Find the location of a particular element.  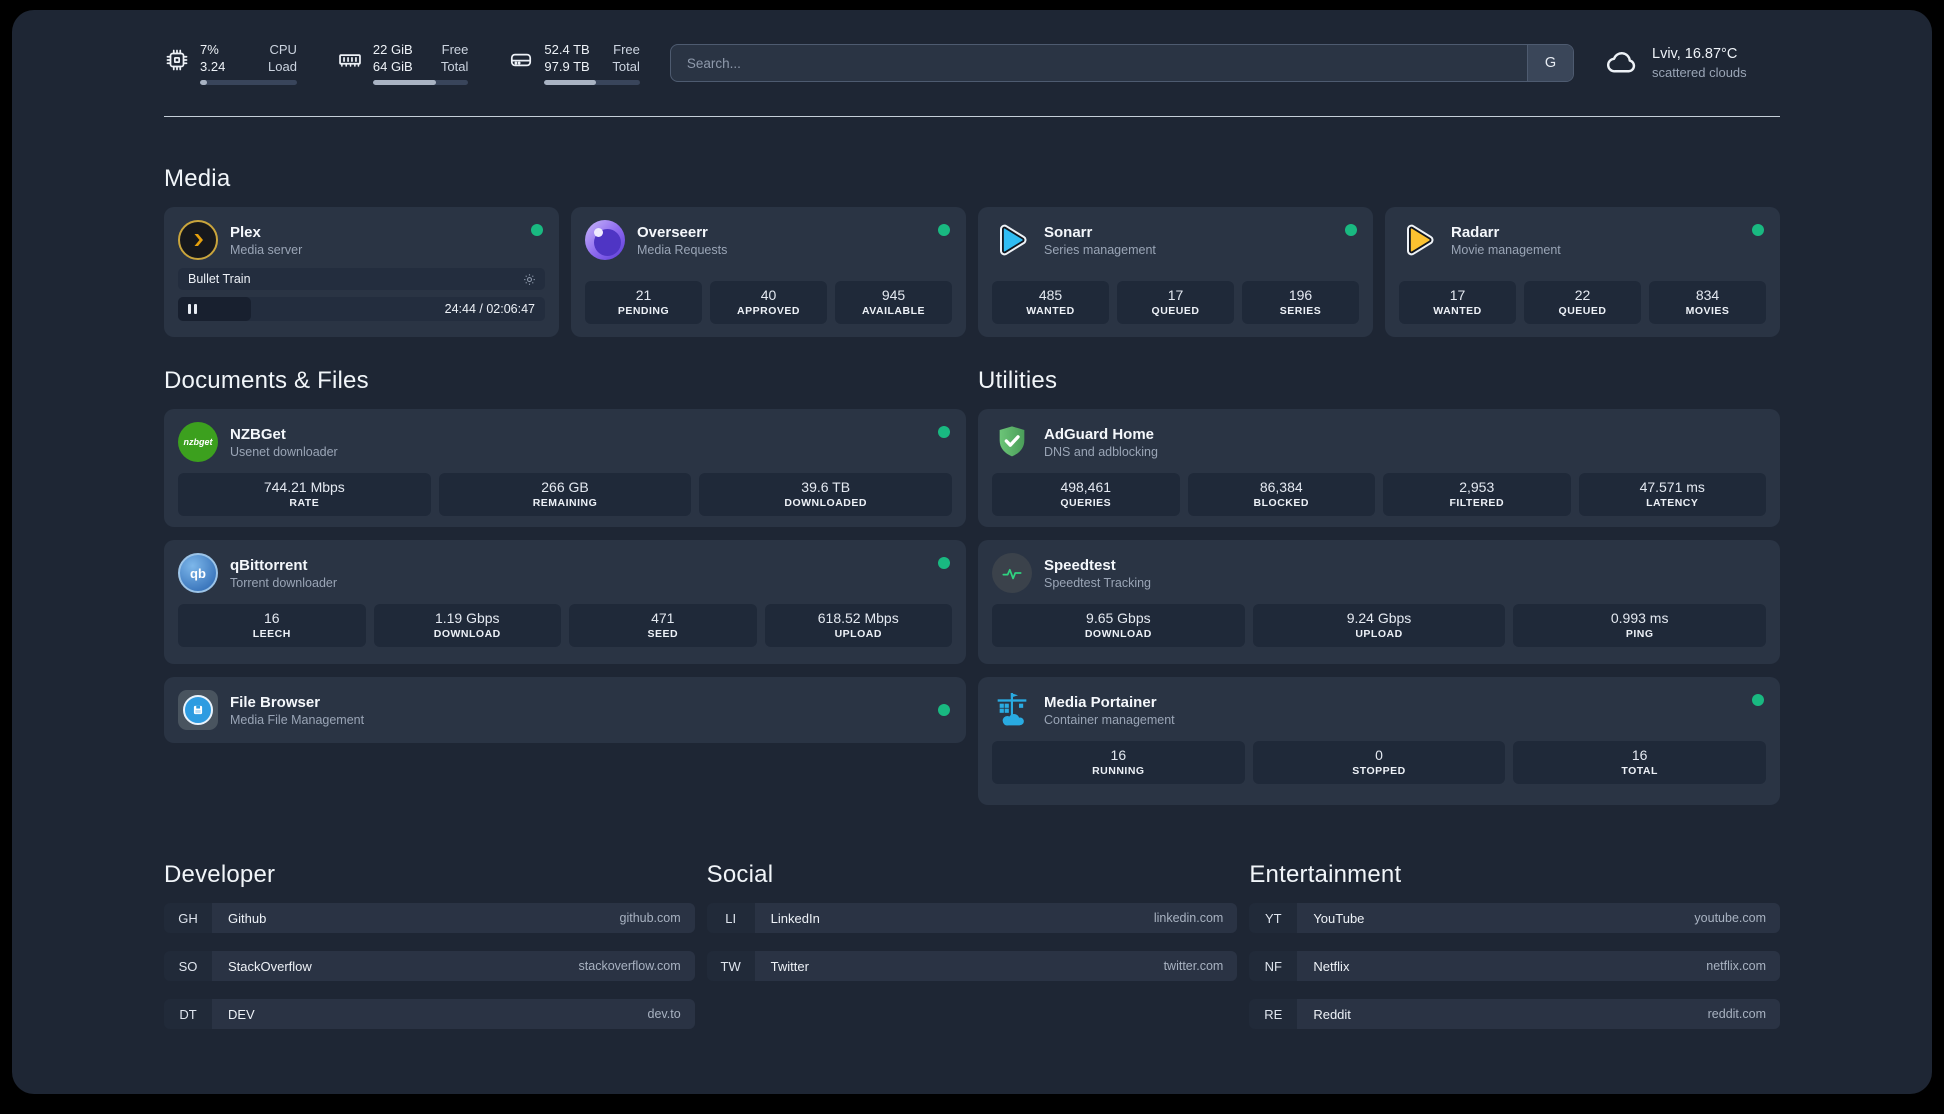

app-desc: Media File Management is located at coordinates (297, 719).